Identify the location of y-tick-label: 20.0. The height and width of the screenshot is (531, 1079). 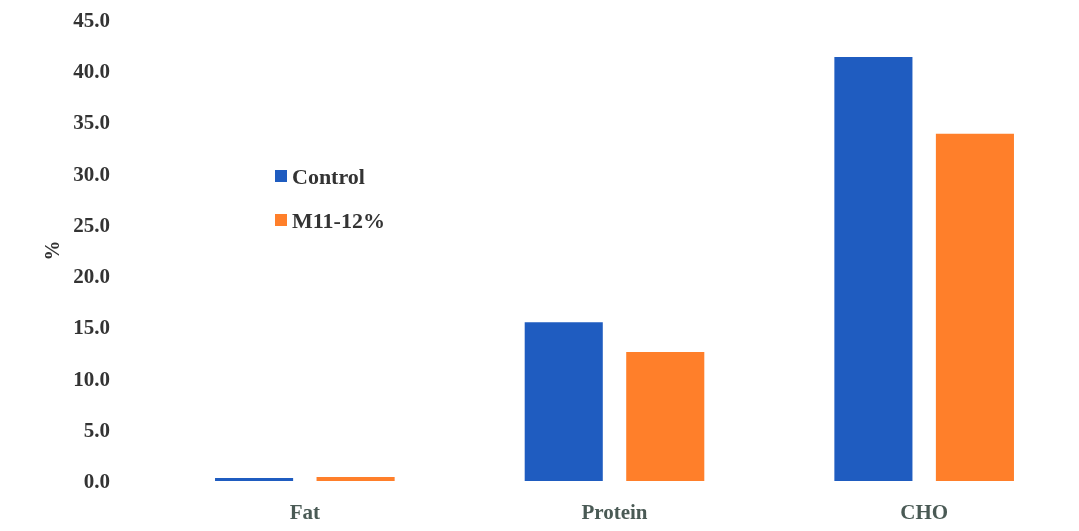
(91, 276).